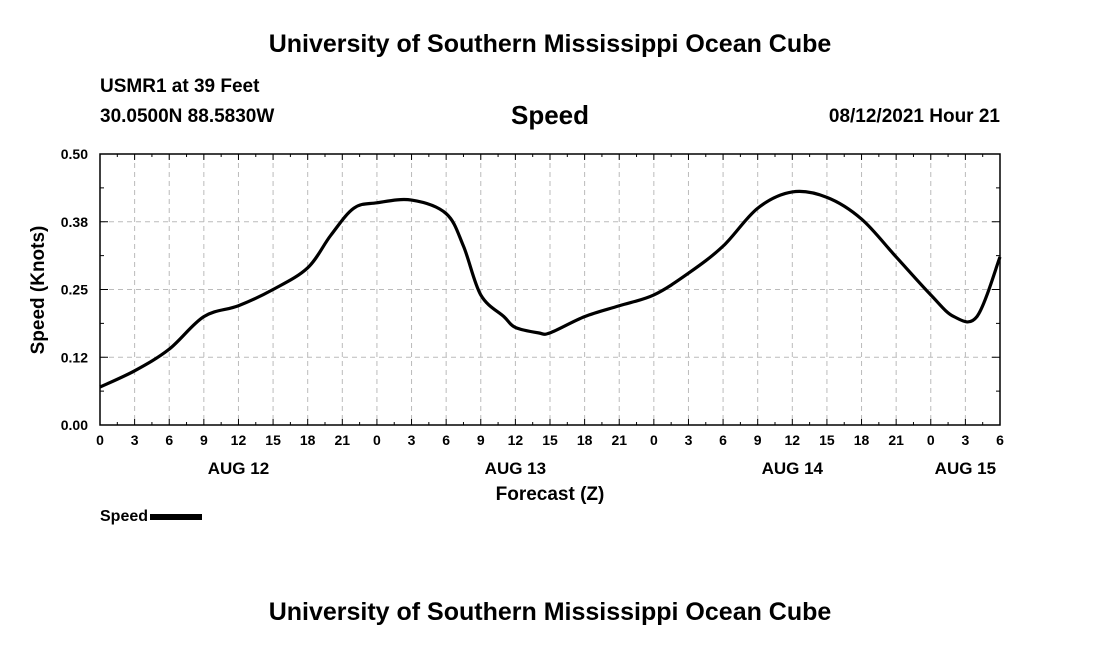  I want to click on issued-timestamp: 08/12/2021 Hour 21, so click(914, 116).